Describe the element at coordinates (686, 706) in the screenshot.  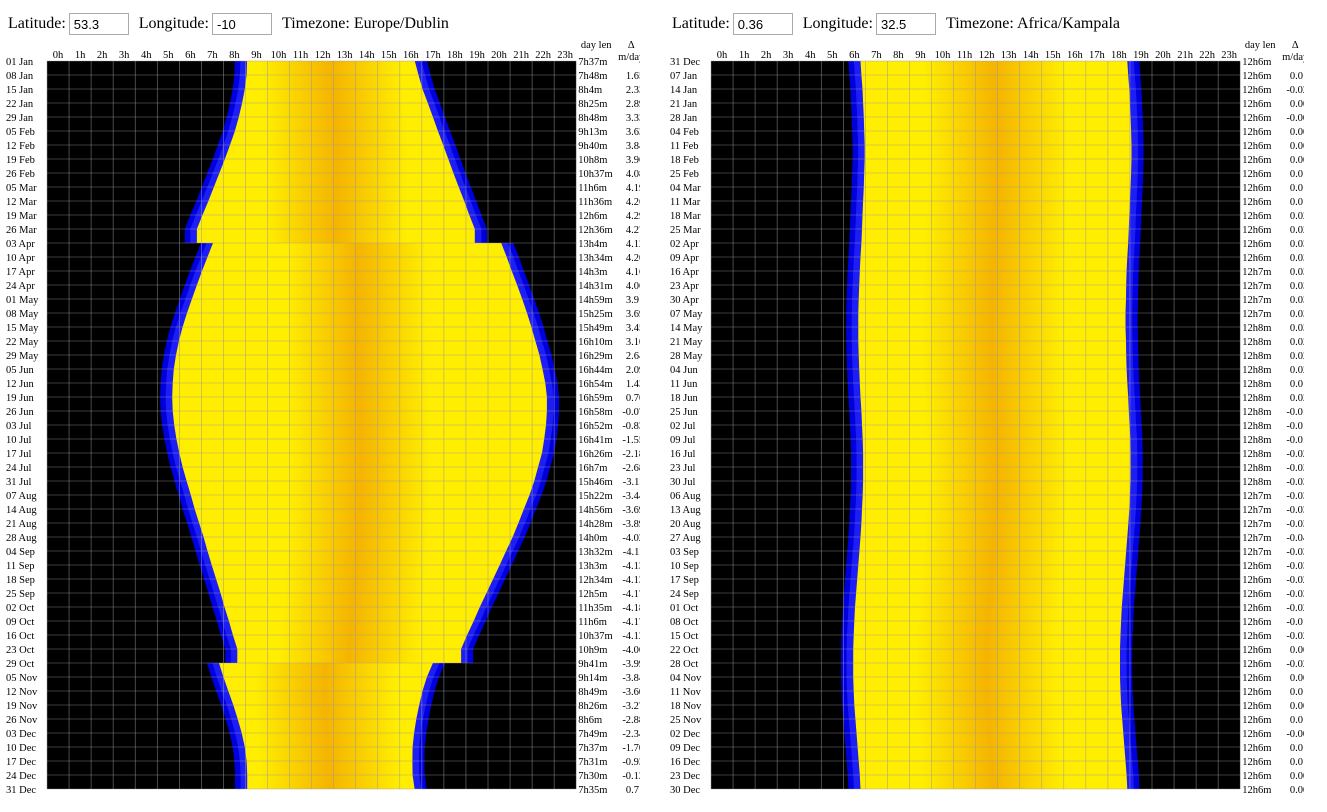
I see `date-label: 18 Nov` at that location.